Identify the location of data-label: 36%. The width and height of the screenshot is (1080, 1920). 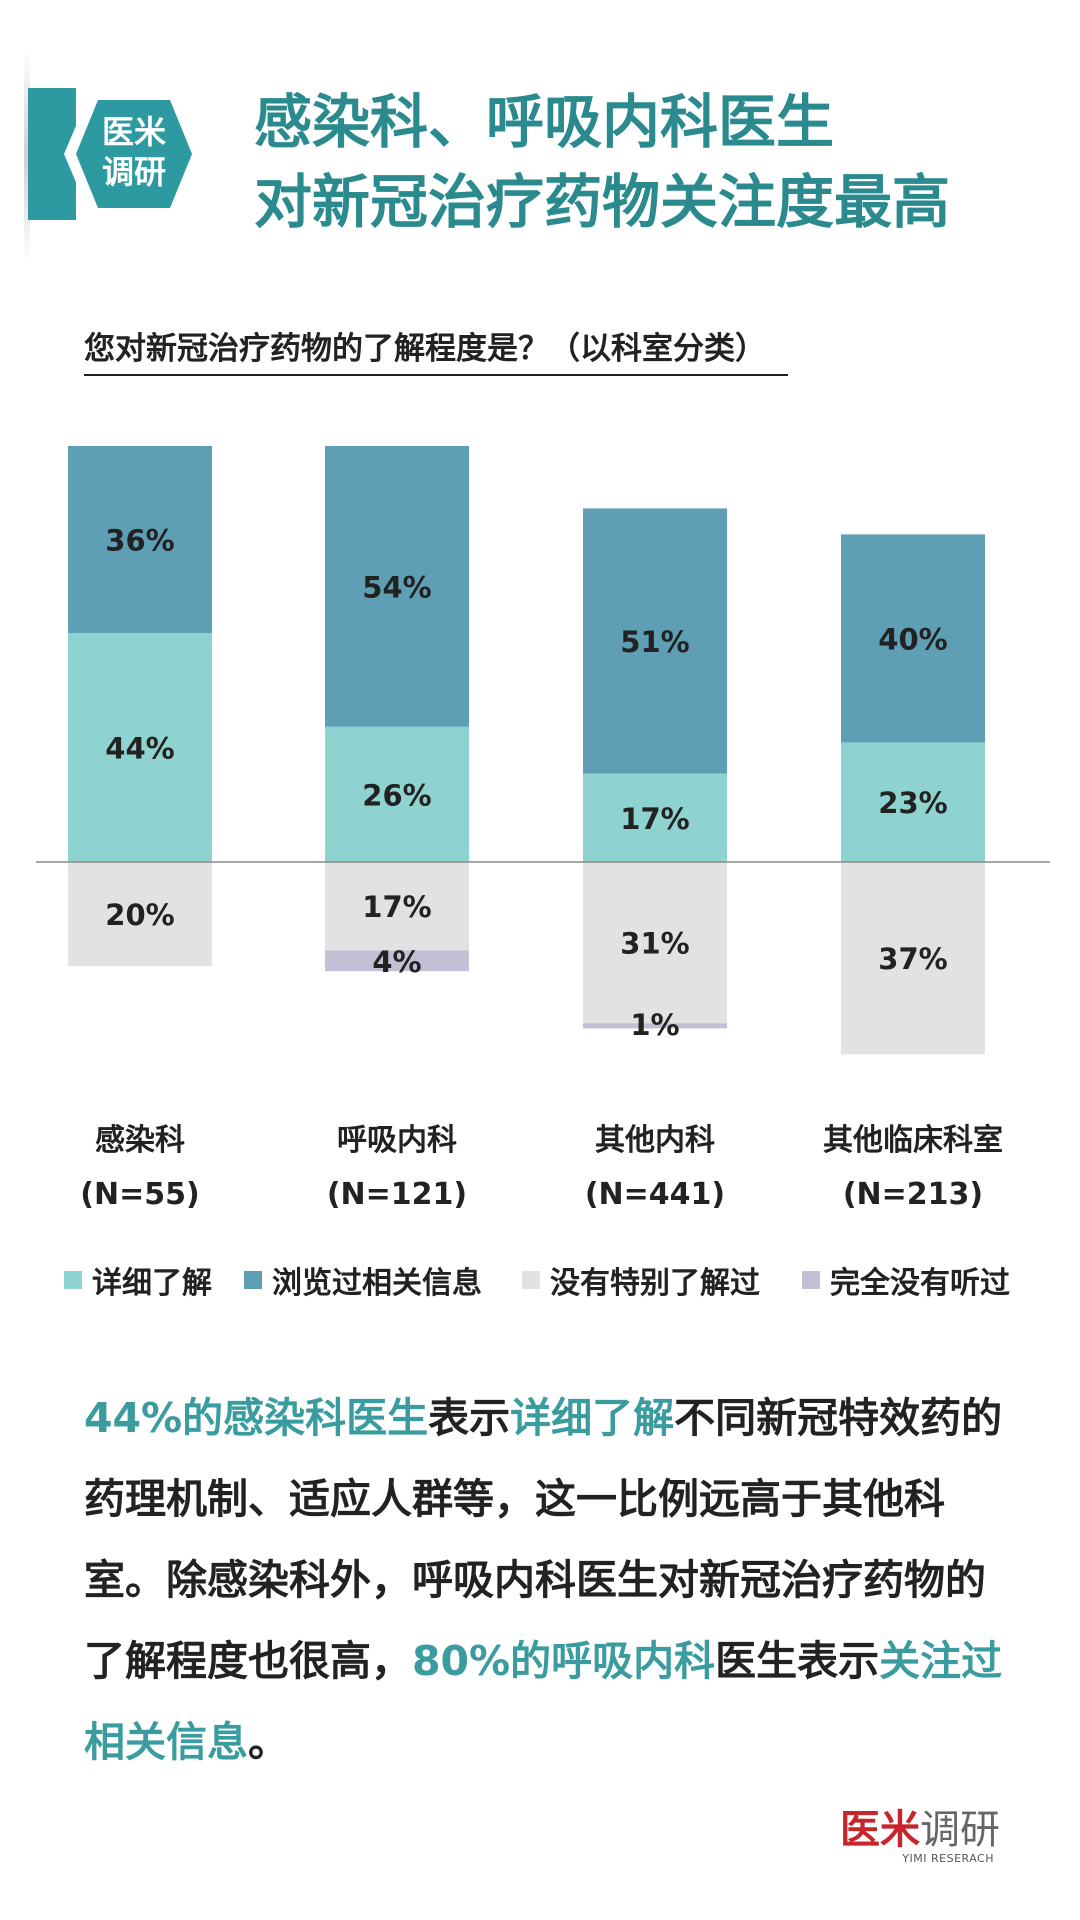
(139, 541).